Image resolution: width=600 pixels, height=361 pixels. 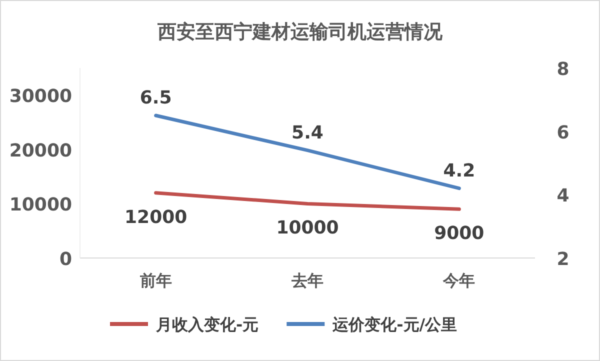 I want to click on data-label: 4.2, so click(x=459, y=171).